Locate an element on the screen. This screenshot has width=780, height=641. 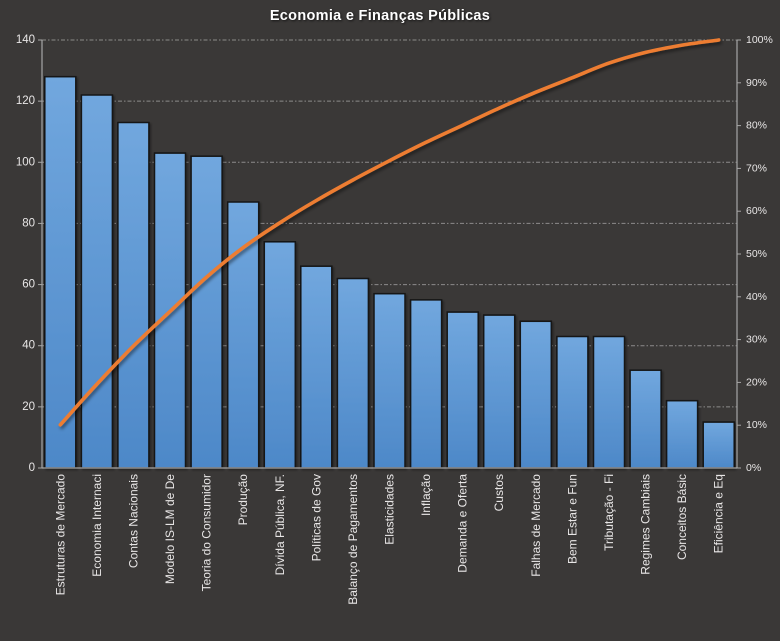
y-axis-tick-label: 140 is located at coordinates (25, 40).